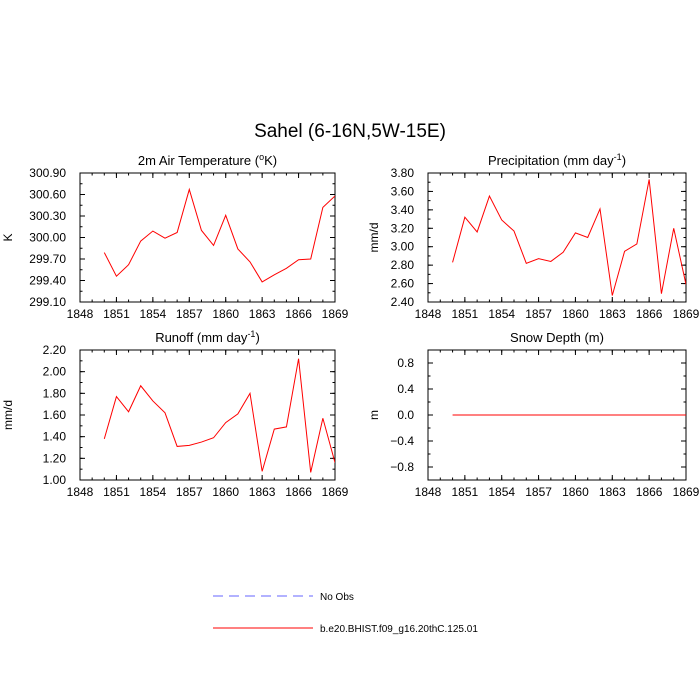 This screenshot has width=700, height=700. I want to click on y-tick-label: 299.10, so click(47, 302).